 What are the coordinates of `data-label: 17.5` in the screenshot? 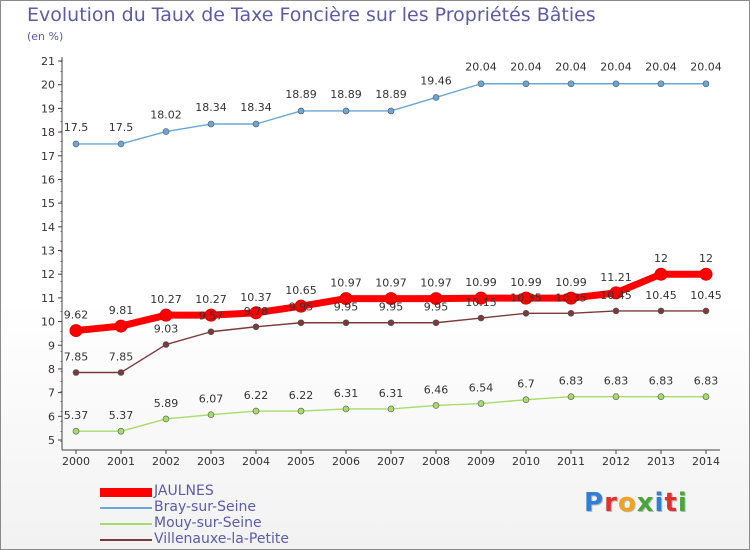 It's located at (76, 127).